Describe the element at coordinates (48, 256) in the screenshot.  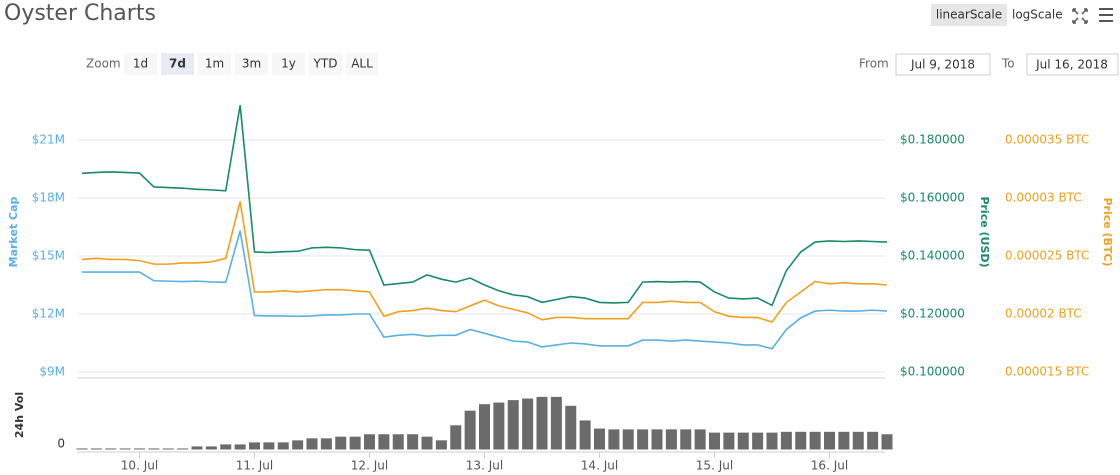
I see `y-tick-label: $15M` at that location.